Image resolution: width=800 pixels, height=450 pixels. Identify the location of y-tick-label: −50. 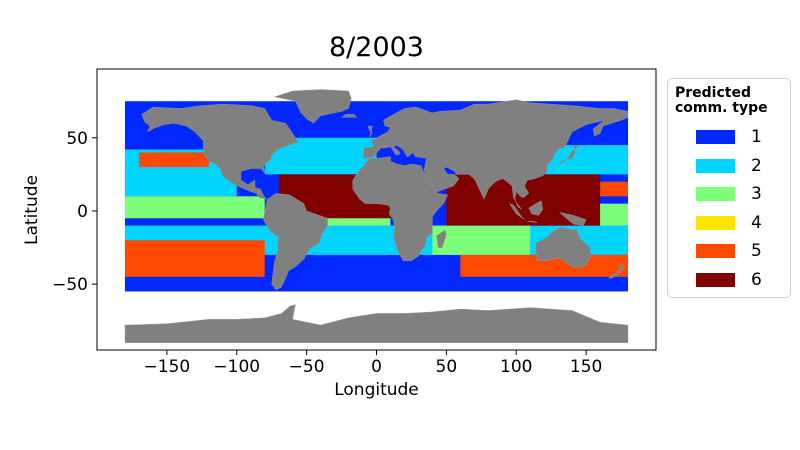
(70, 285).